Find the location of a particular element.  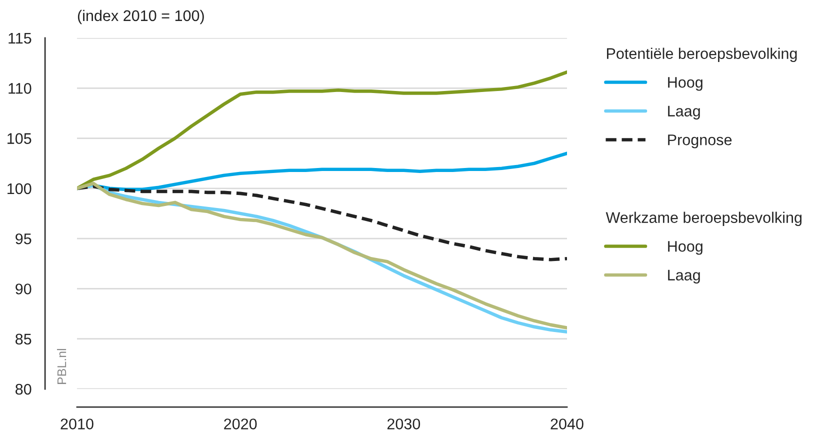

y-tick-label: 110 is located at coordinates (20, 88).